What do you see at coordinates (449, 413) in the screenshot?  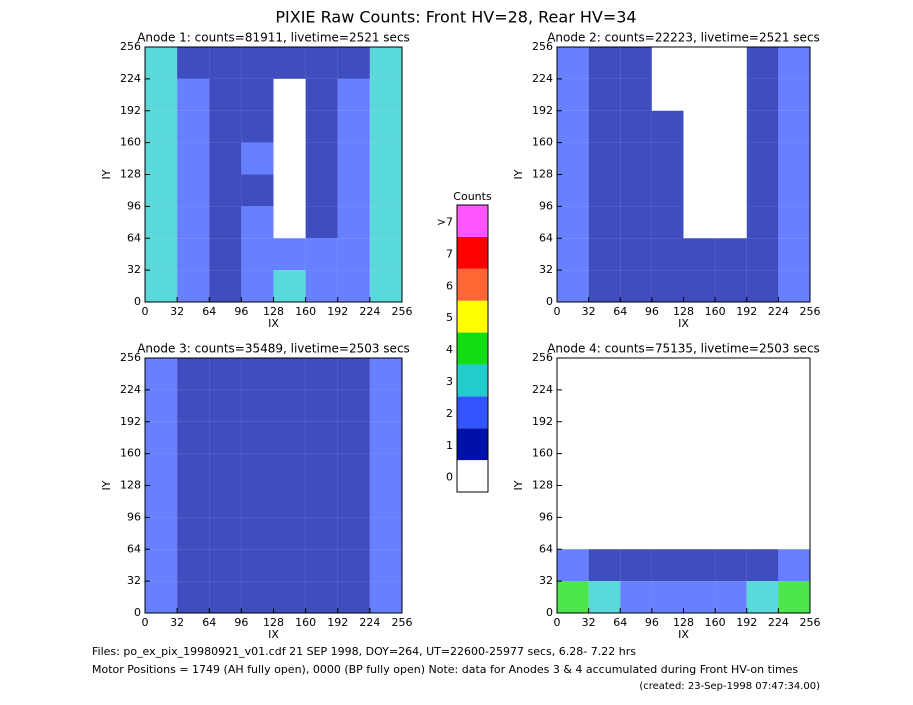 I see `colorbar-label: 2` at bounding box center [449, 413].